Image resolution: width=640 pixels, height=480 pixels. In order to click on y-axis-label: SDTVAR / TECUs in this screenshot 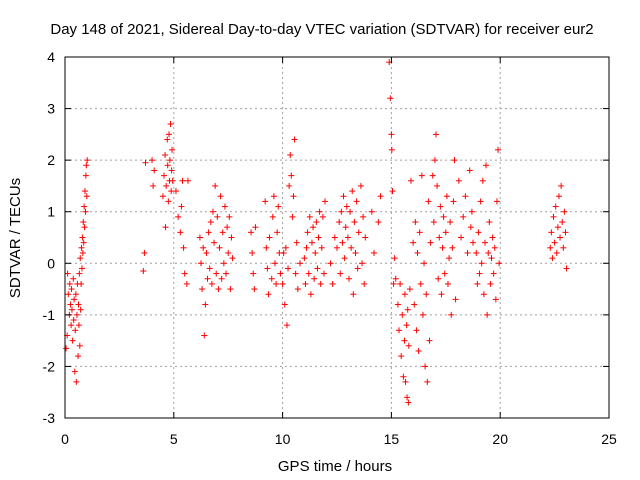, I will do `click(15, 238)`.